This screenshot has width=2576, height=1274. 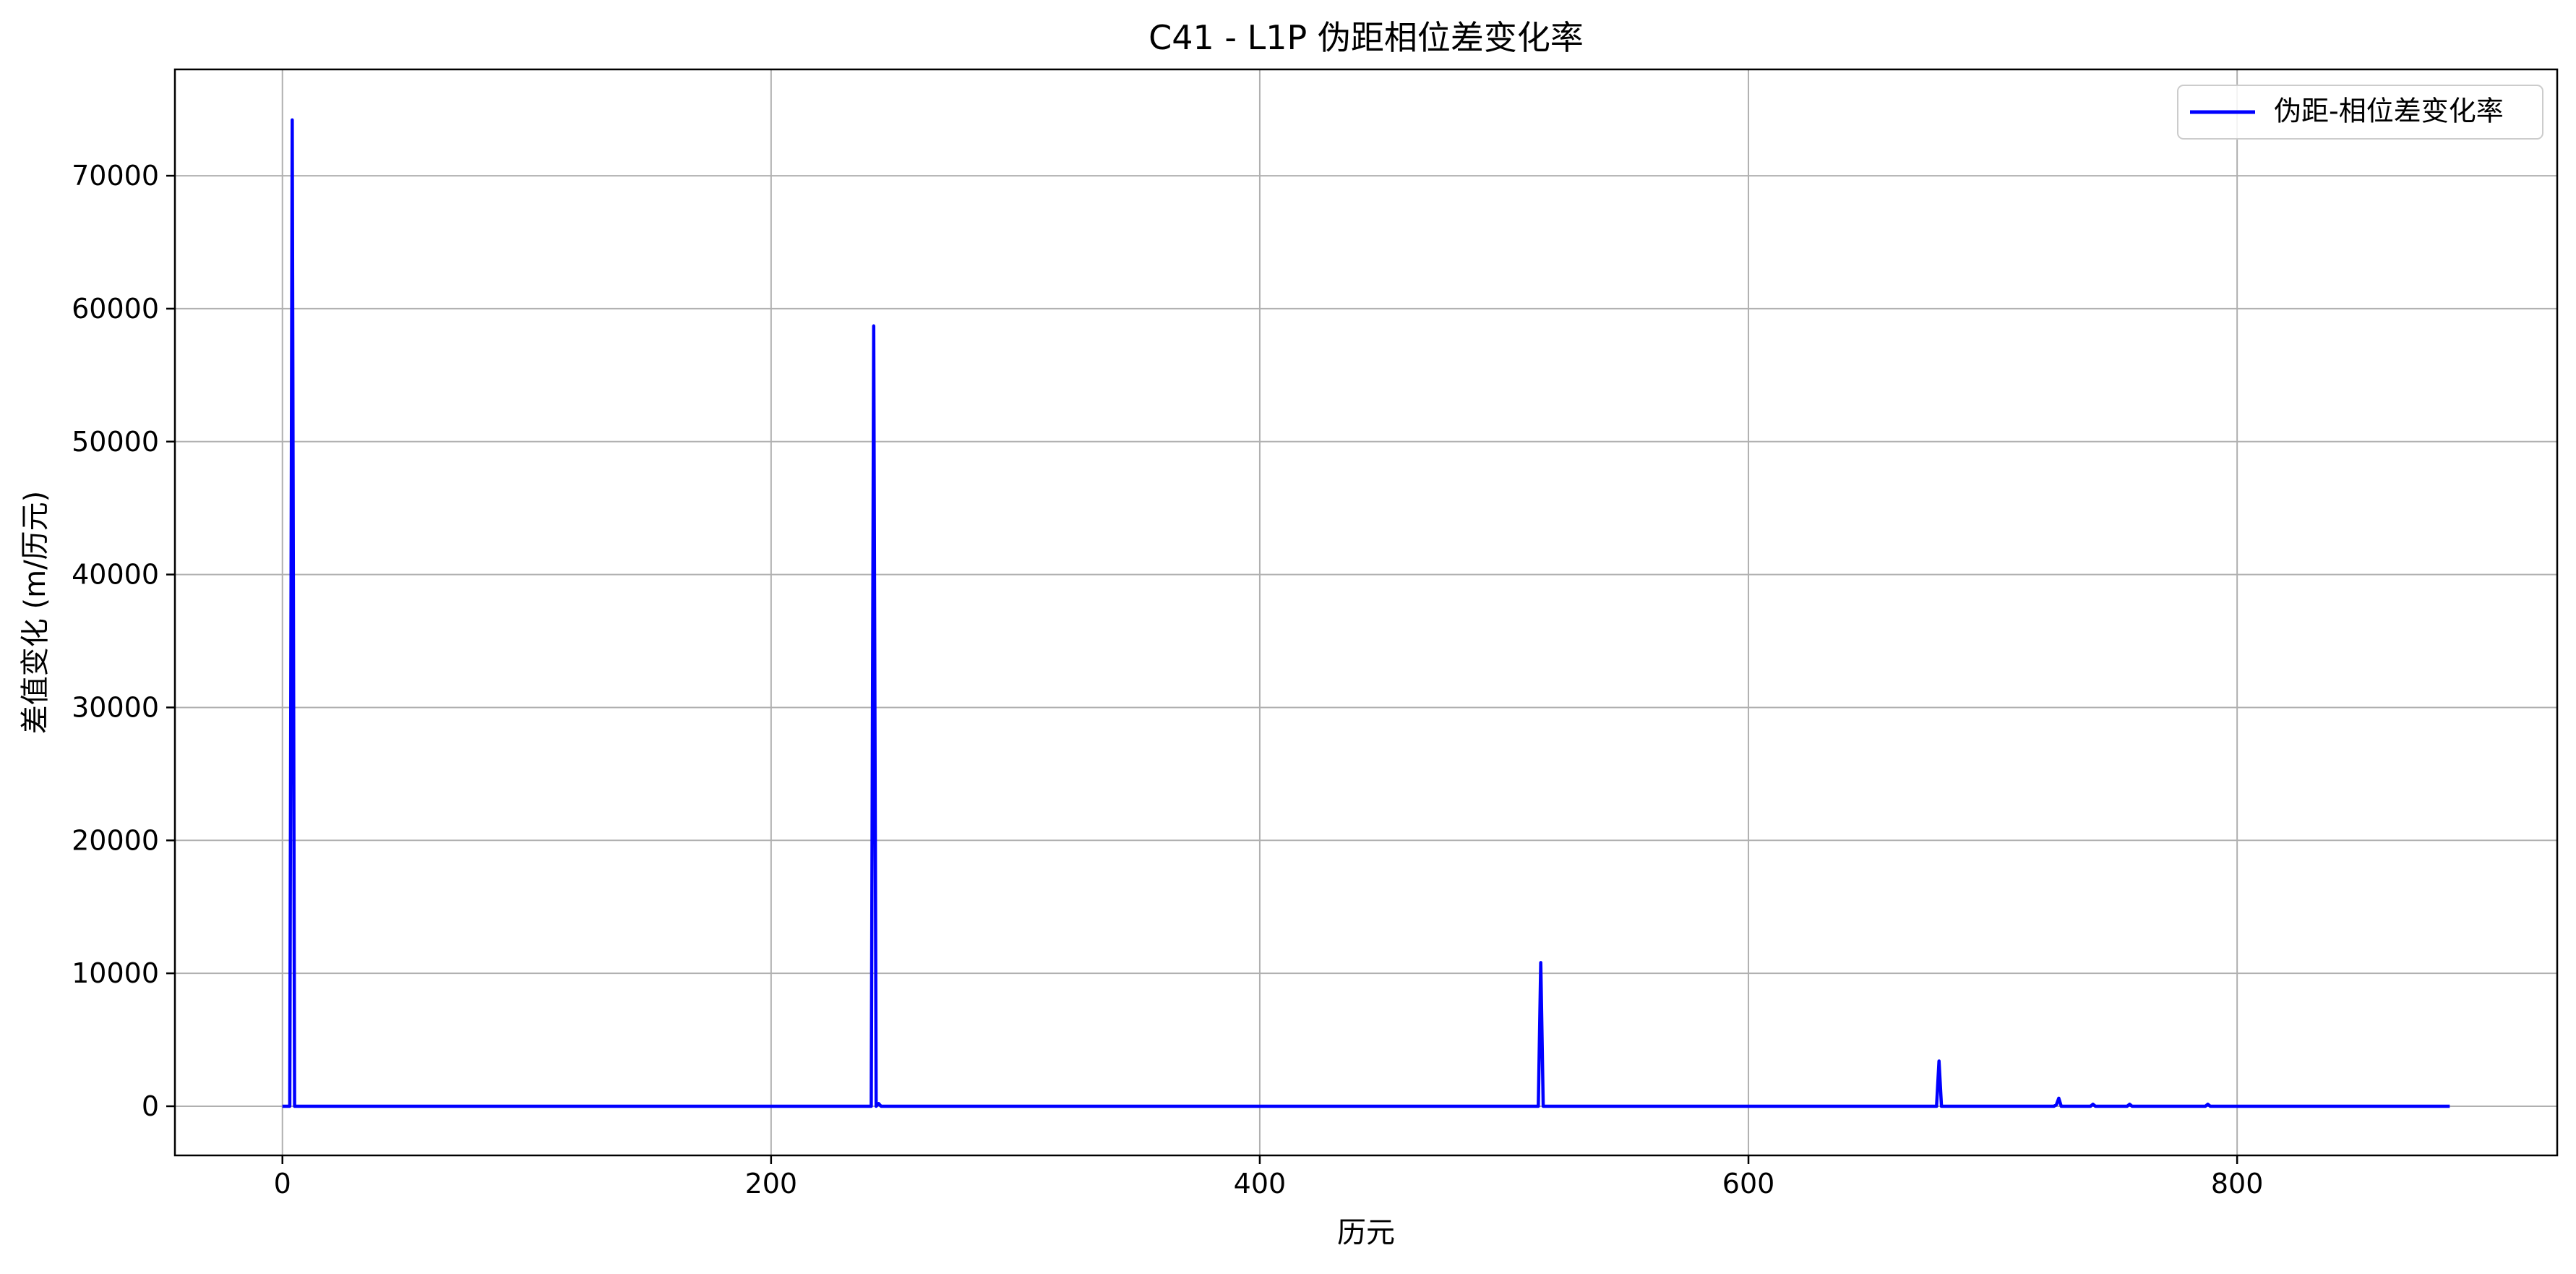 I want to click on x-tick-label: 600, so click(x=1749, y=1184).